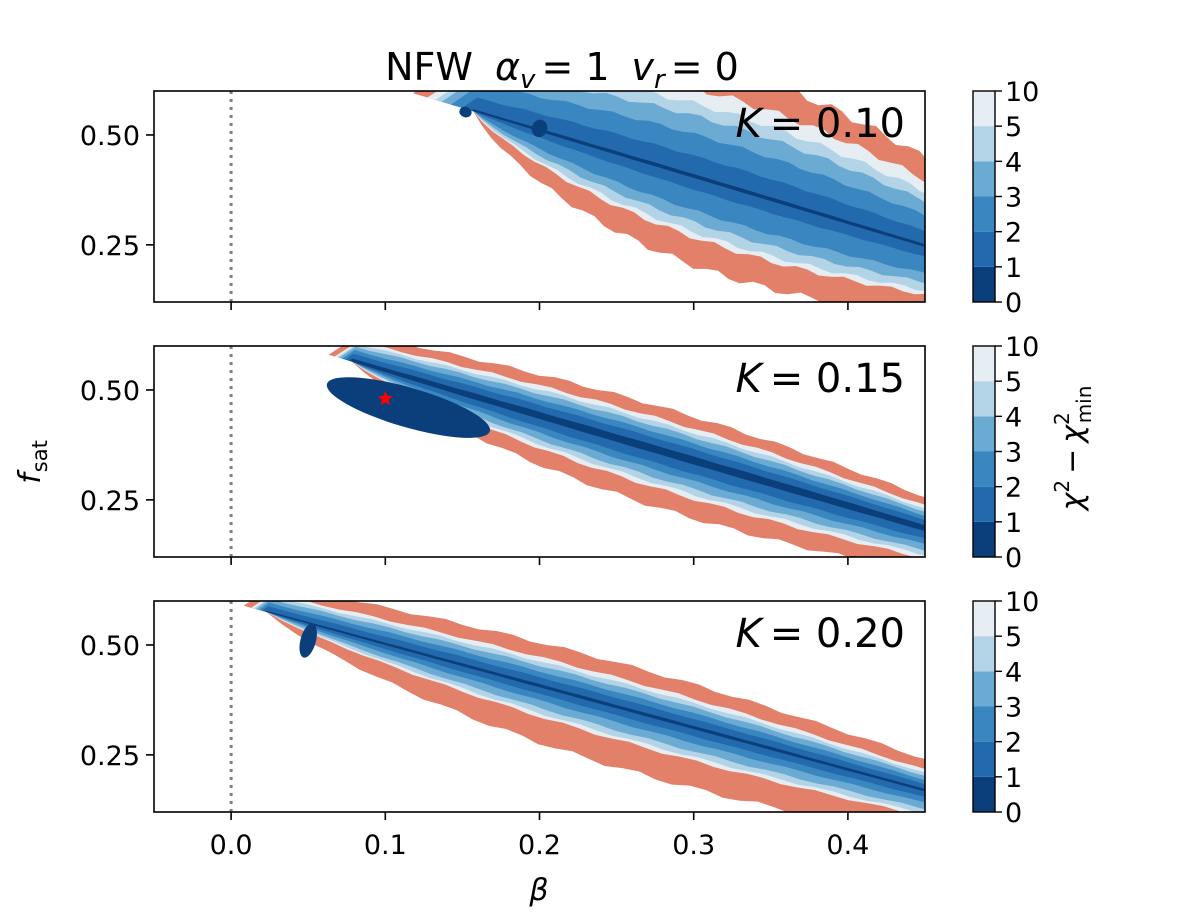  I want to click on y-axis-label: fsat, so click(32, 462).